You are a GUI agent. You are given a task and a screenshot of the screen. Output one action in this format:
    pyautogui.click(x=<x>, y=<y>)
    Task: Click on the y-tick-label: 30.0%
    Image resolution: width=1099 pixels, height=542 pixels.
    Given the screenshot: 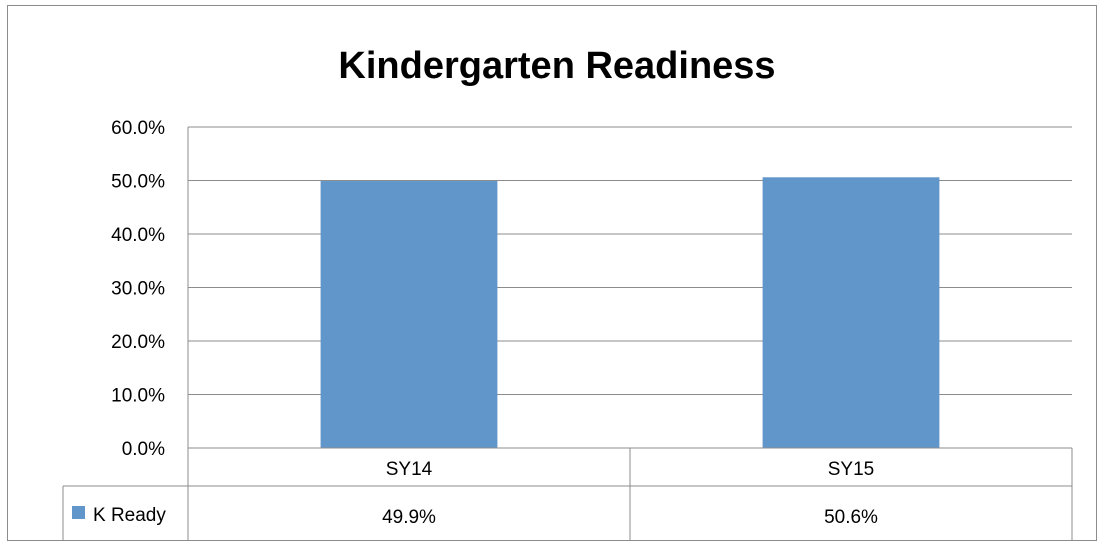 What is the action you would take?
    pyautogui.click(x=138, y=289)
    